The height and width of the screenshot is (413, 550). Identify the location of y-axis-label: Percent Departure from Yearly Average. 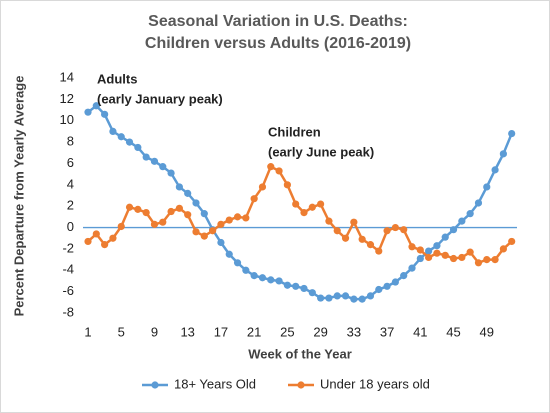
(18, 196).